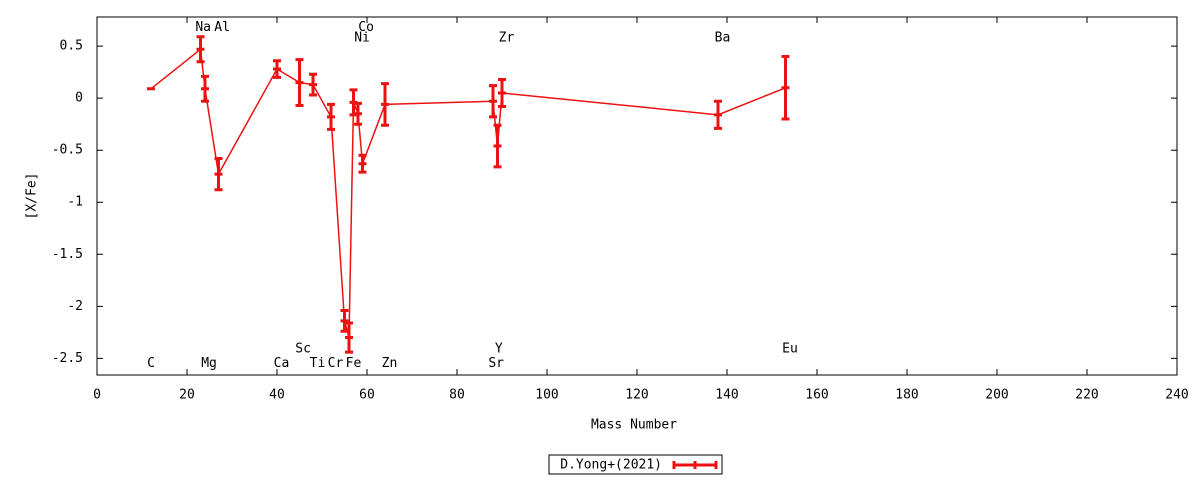  What do you see at coordinates (636, 395) in the screenshot?
I see `x-tick-label: 120` at bounding box center [636, 395].